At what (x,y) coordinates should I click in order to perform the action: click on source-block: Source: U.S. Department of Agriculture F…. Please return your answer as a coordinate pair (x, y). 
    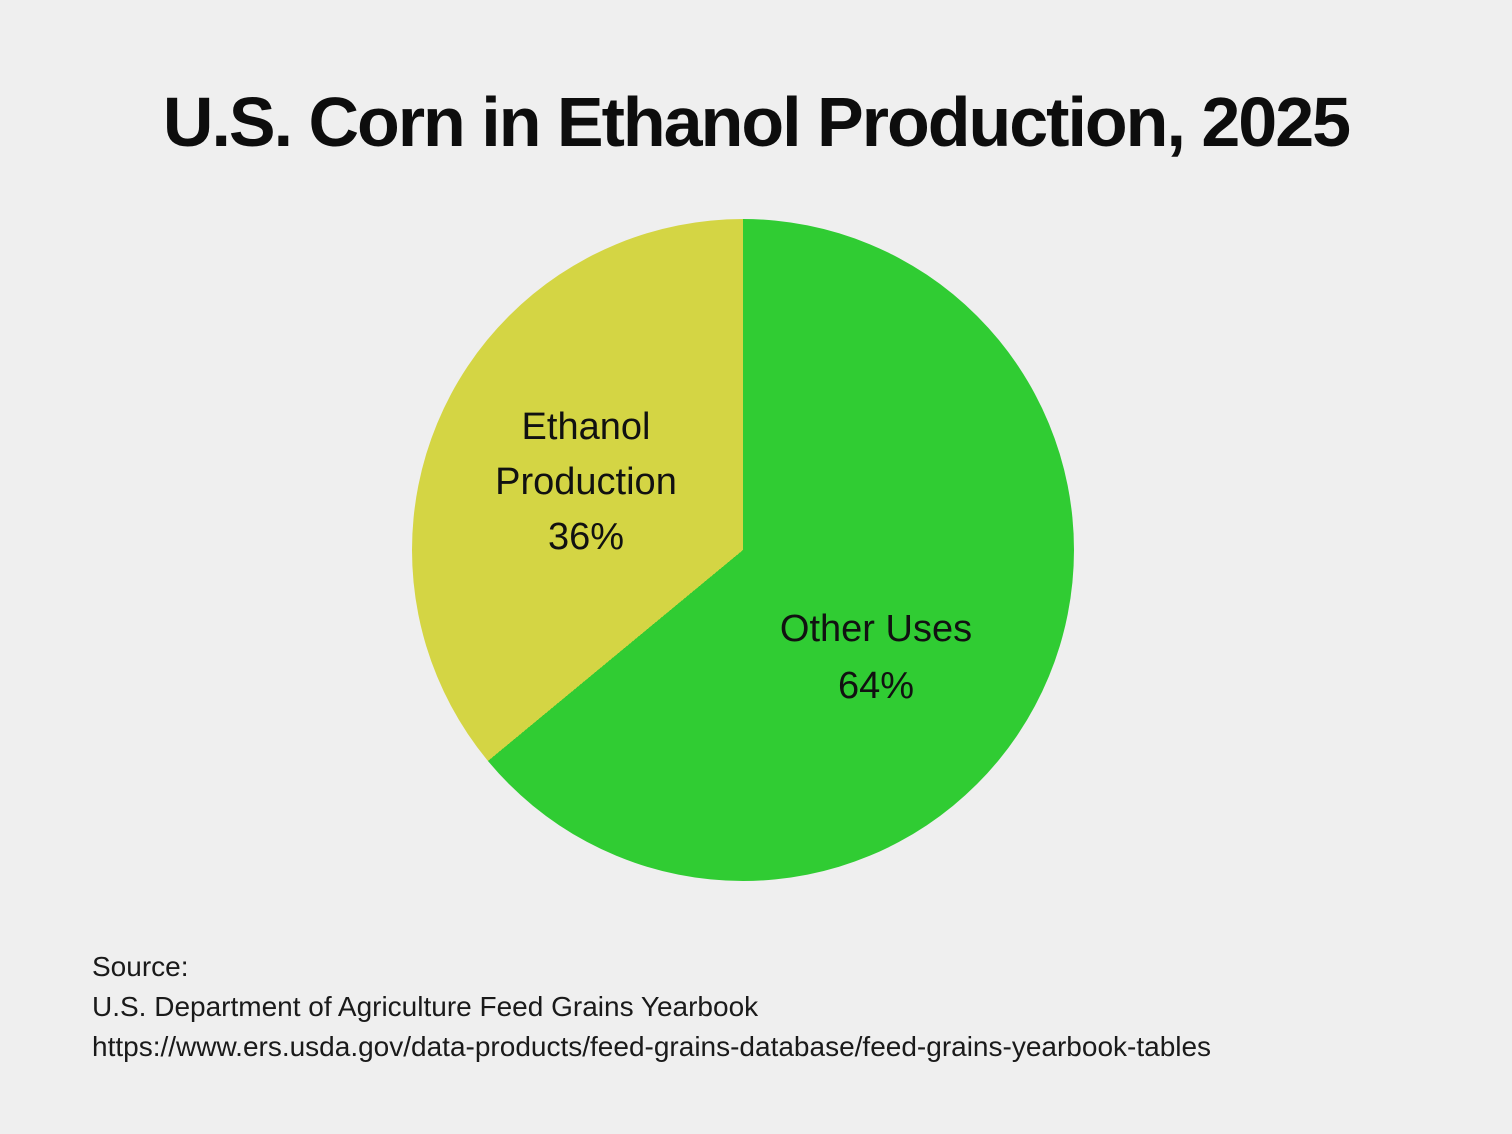
    Looking at the image, I should click on (651, 1007).